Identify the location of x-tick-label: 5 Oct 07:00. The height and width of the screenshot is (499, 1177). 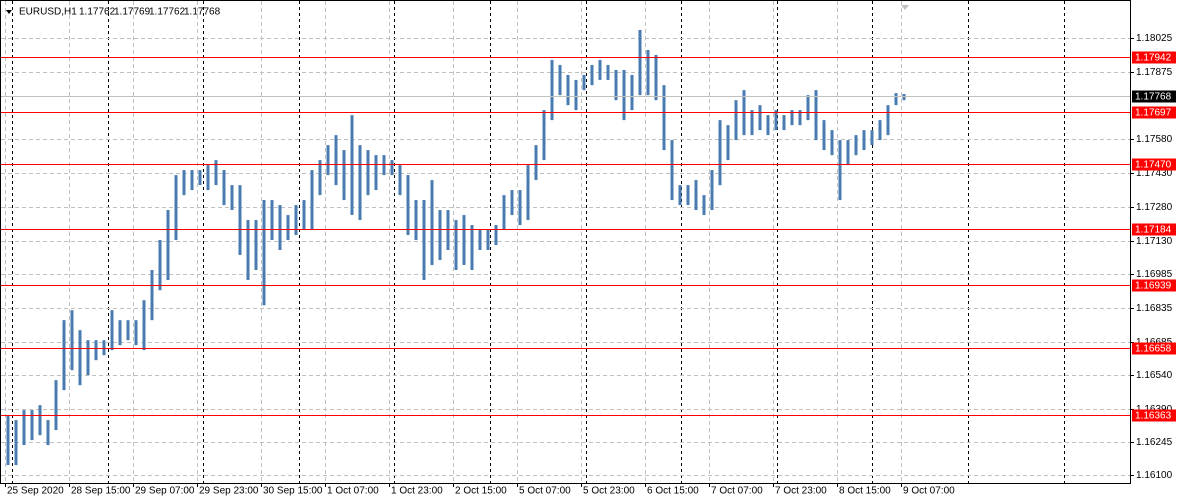
(545, 491).